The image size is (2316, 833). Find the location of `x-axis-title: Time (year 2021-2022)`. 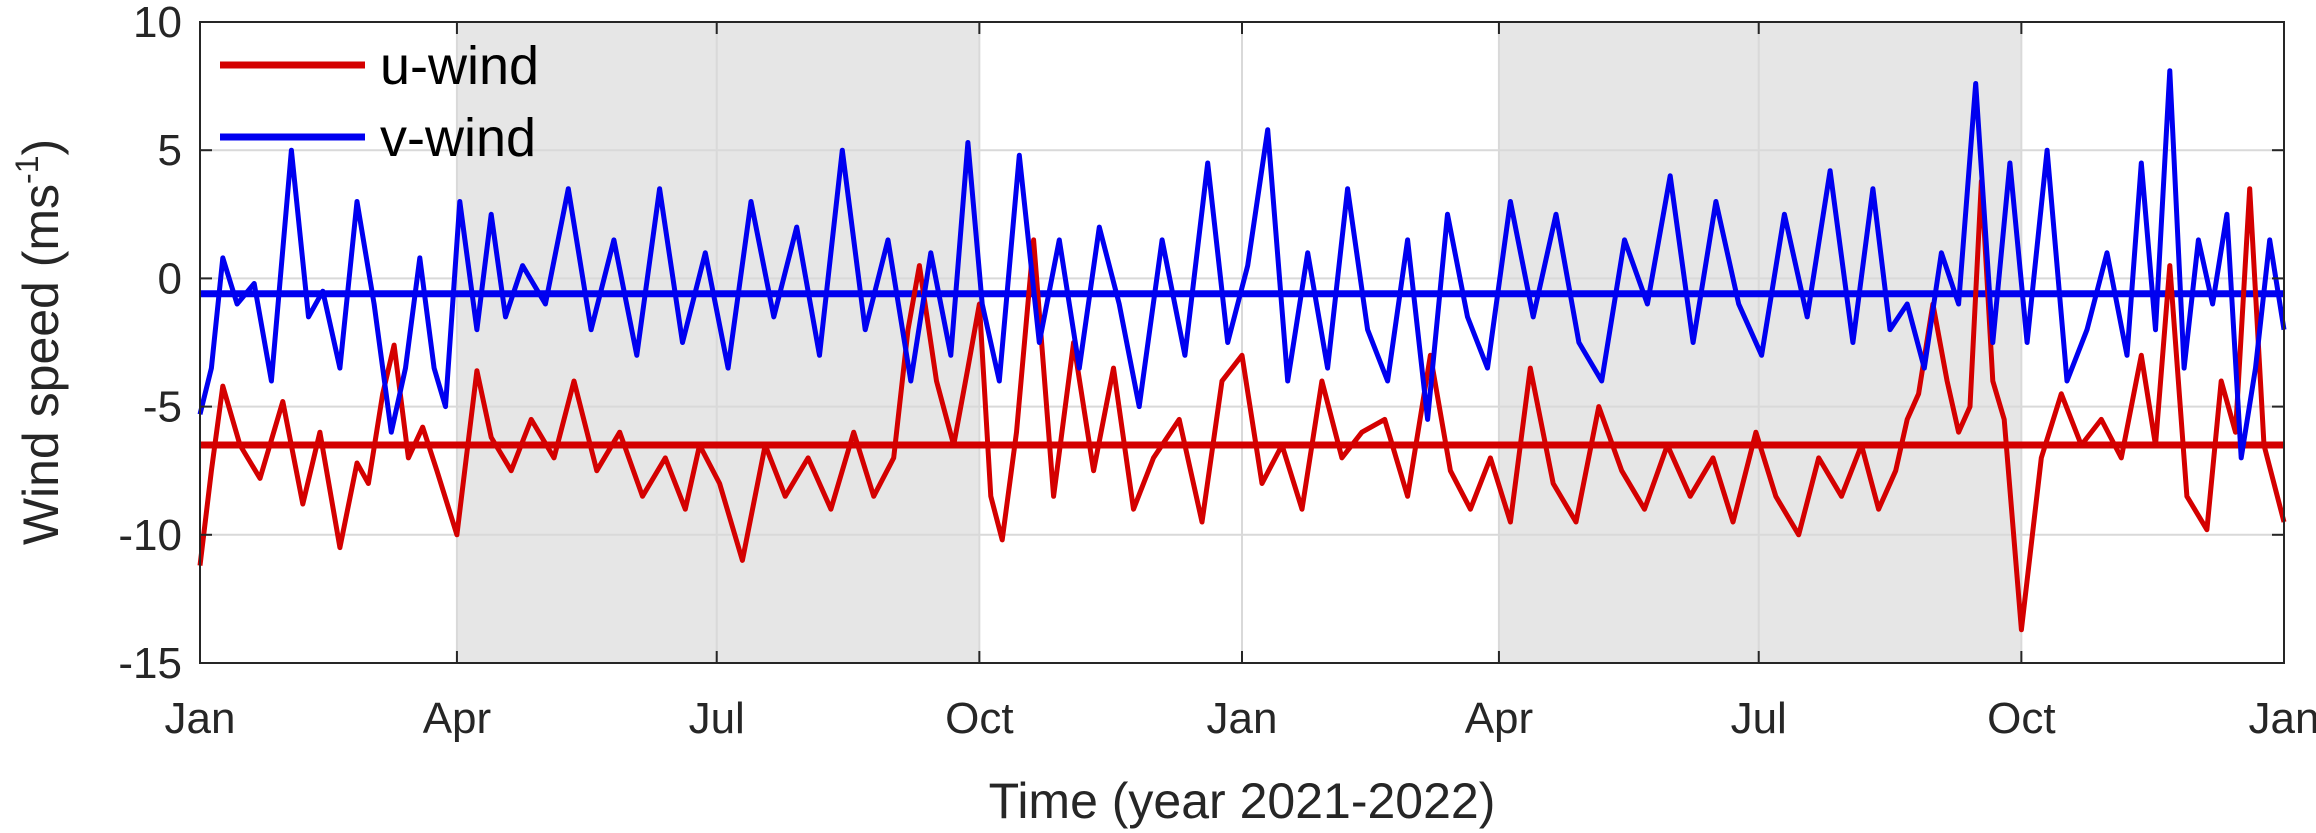

x-axis-title: Time (year 2021-2022) is located at coordinates (1242, 801).